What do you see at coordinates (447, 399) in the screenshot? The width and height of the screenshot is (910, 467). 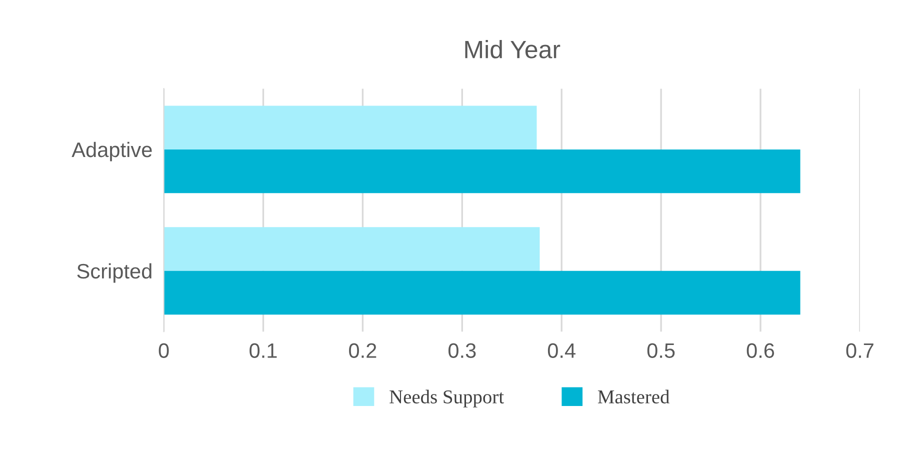 I see `legend-label: Needs Support` at bounding box center [447, 399].